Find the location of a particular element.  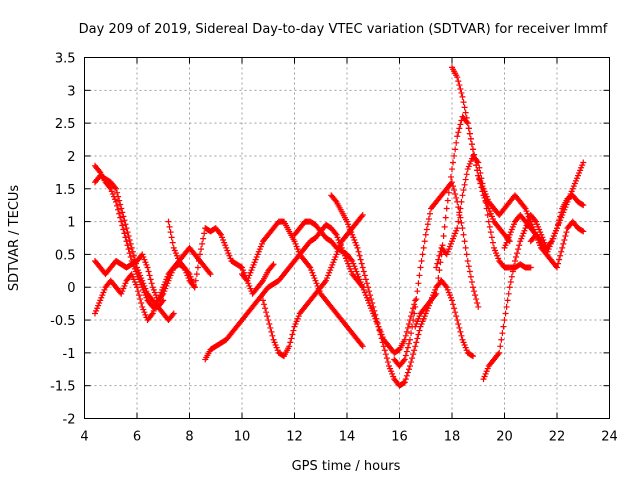

series-sat-n is located at coordinates (483, 211).